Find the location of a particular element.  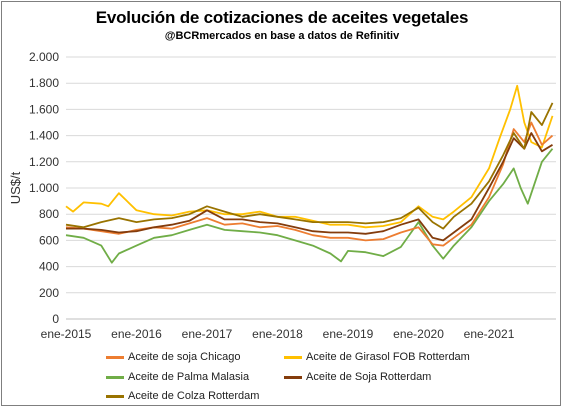

y-tick-label: 1.800 is located at coordinates (44, 83).